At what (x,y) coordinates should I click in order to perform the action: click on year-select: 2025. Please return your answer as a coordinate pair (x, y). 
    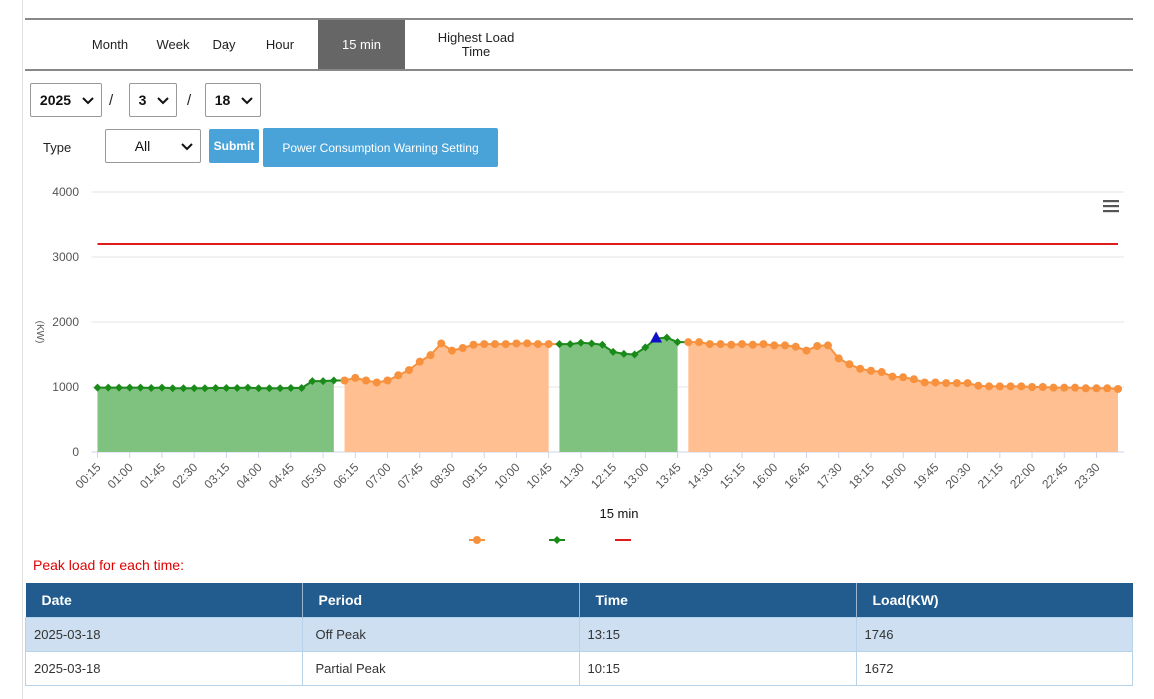
    Looking at the image, I should click on (66, 100).